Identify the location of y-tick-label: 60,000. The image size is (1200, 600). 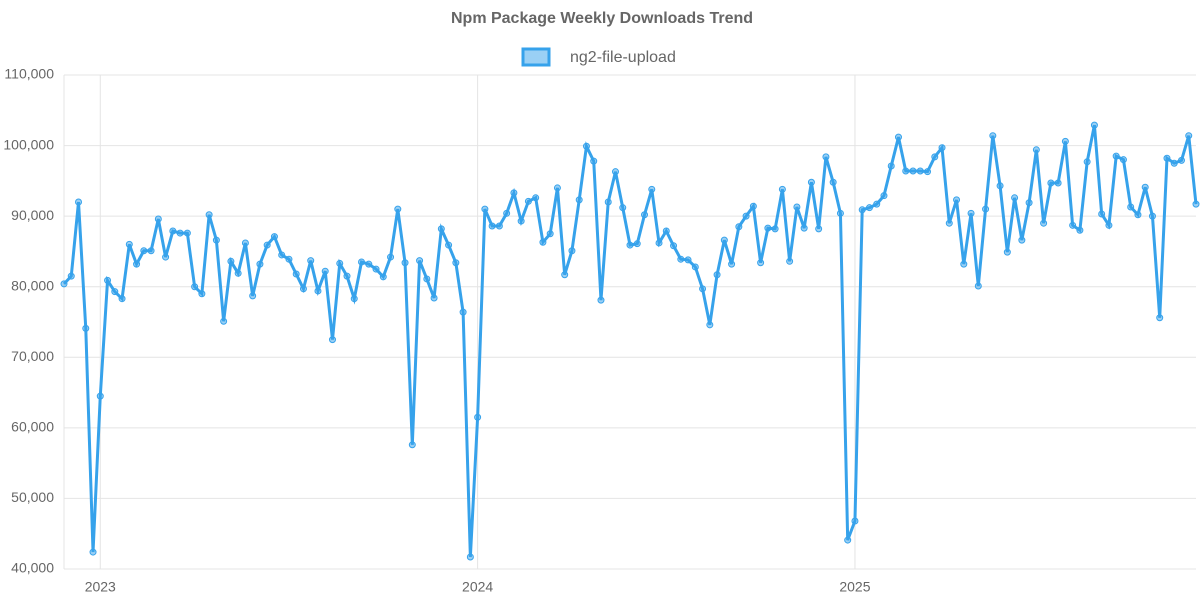
(32, 427).